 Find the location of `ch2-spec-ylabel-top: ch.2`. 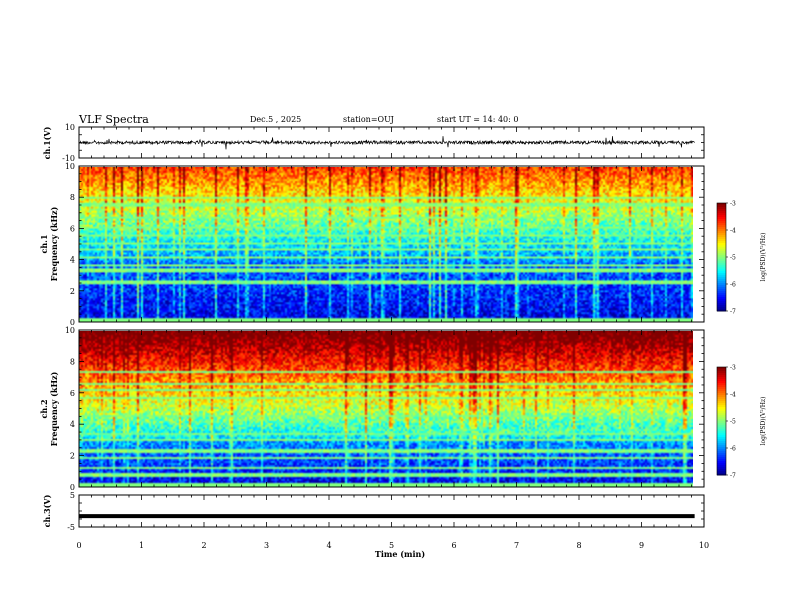

ch2-spec-ylabel-top: ch.2 is located at coordinates (44, 408).